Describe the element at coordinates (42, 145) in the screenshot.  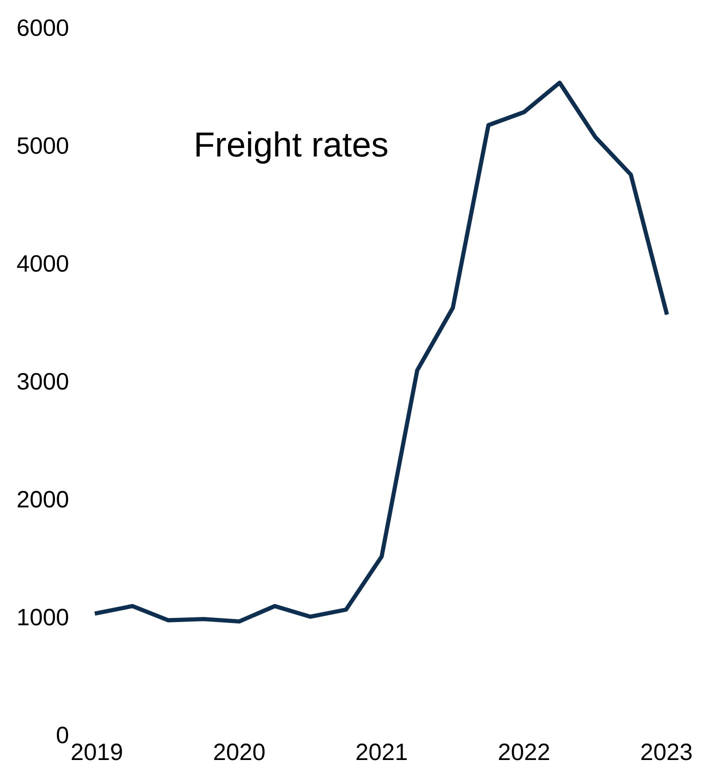
I see `y-tick-label: 5000` at that location.